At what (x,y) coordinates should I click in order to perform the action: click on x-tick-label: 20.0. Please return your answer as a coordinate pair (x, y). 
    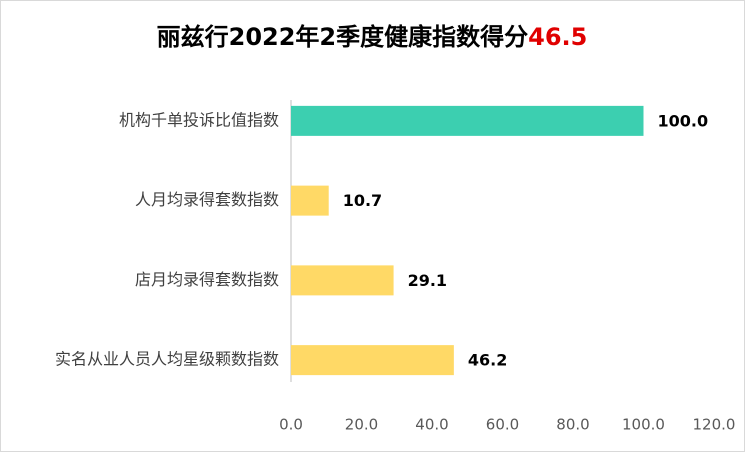
    Looking at the image, I should click on (361, 425).